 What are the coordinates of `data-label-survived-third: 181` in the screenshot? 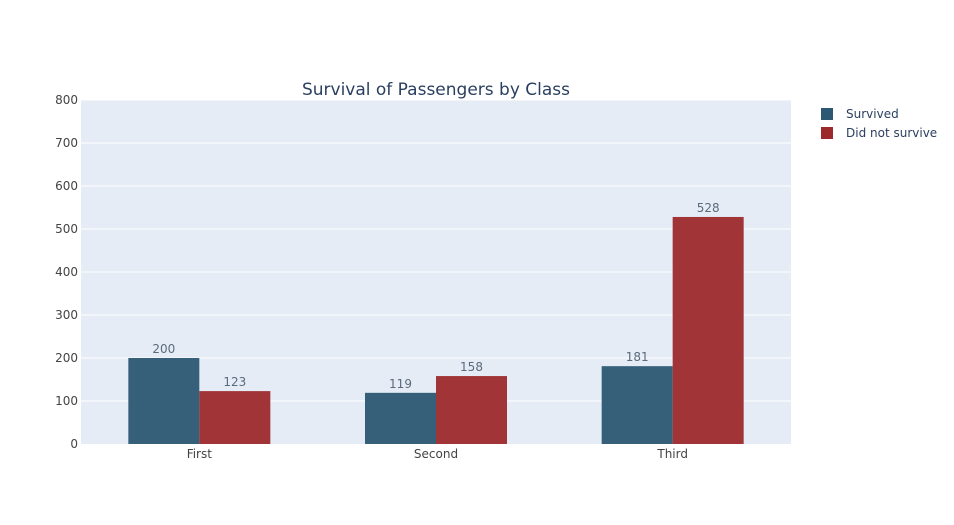 It's located at (637, 357).